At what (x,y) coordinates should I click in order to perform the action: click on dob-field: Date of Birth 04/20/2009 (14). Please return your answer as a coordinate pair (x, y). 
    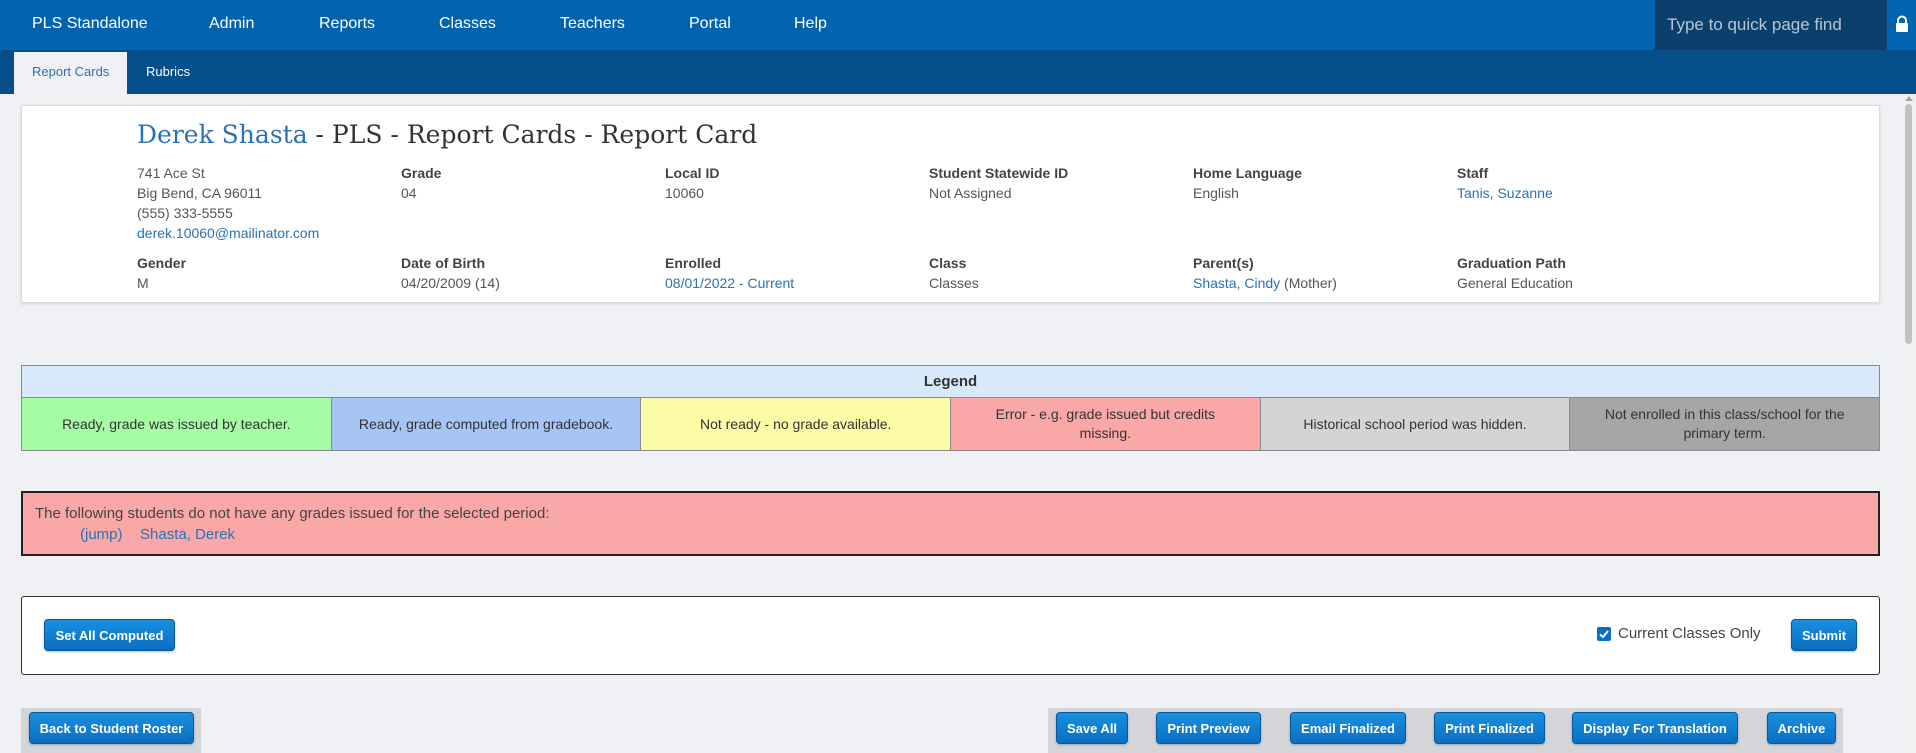
    Looking at the image, I should click on (450, 273).